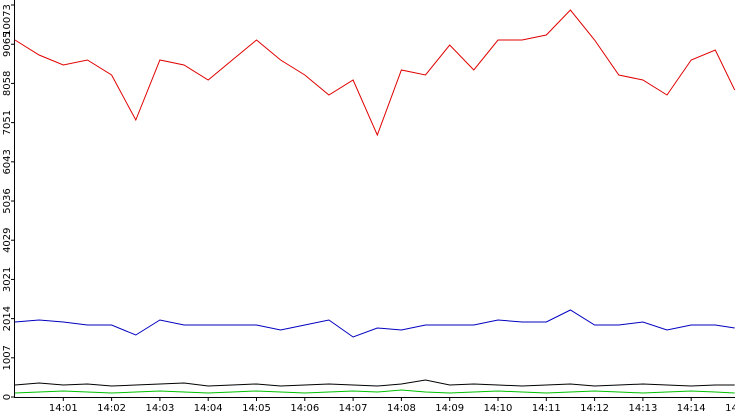 Image resolution: width=735 pixels, height=415 pixels. I want to click on x-tick-label: 14:02, so click(111, 408).